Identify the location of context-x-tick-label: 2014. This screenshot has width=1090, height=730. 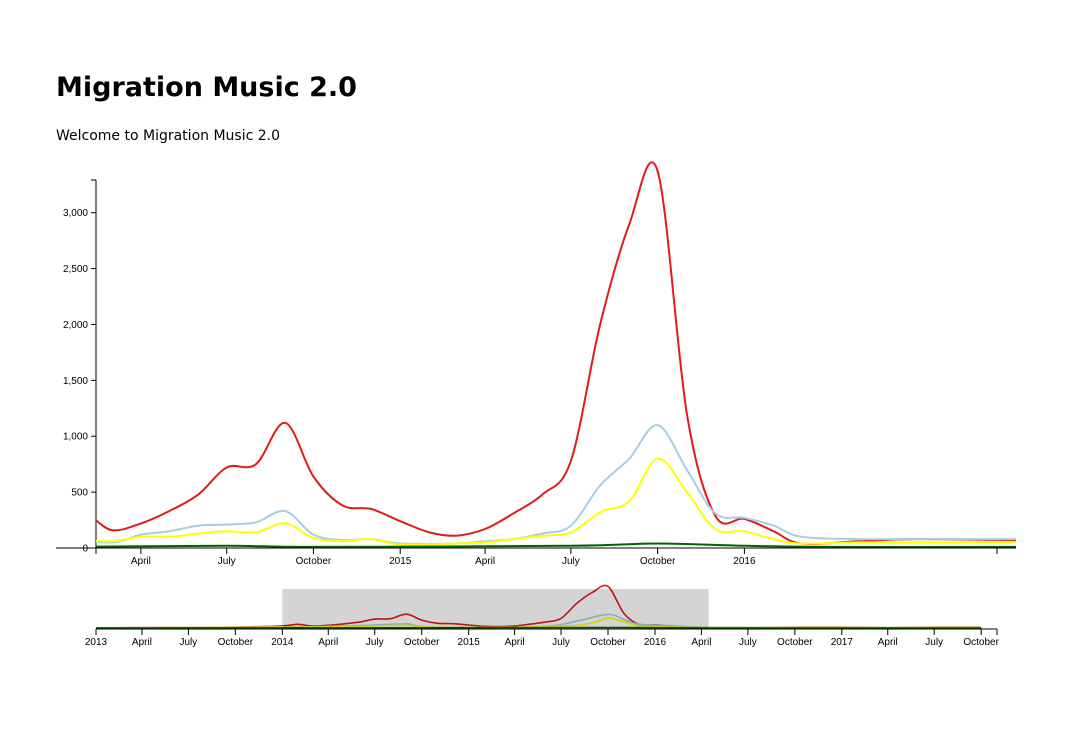
(282, 642).